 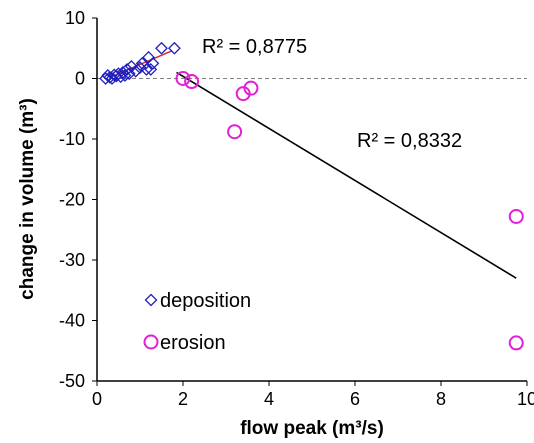 I want to click on y-tick-label: -50, so click(x=72, y=381).